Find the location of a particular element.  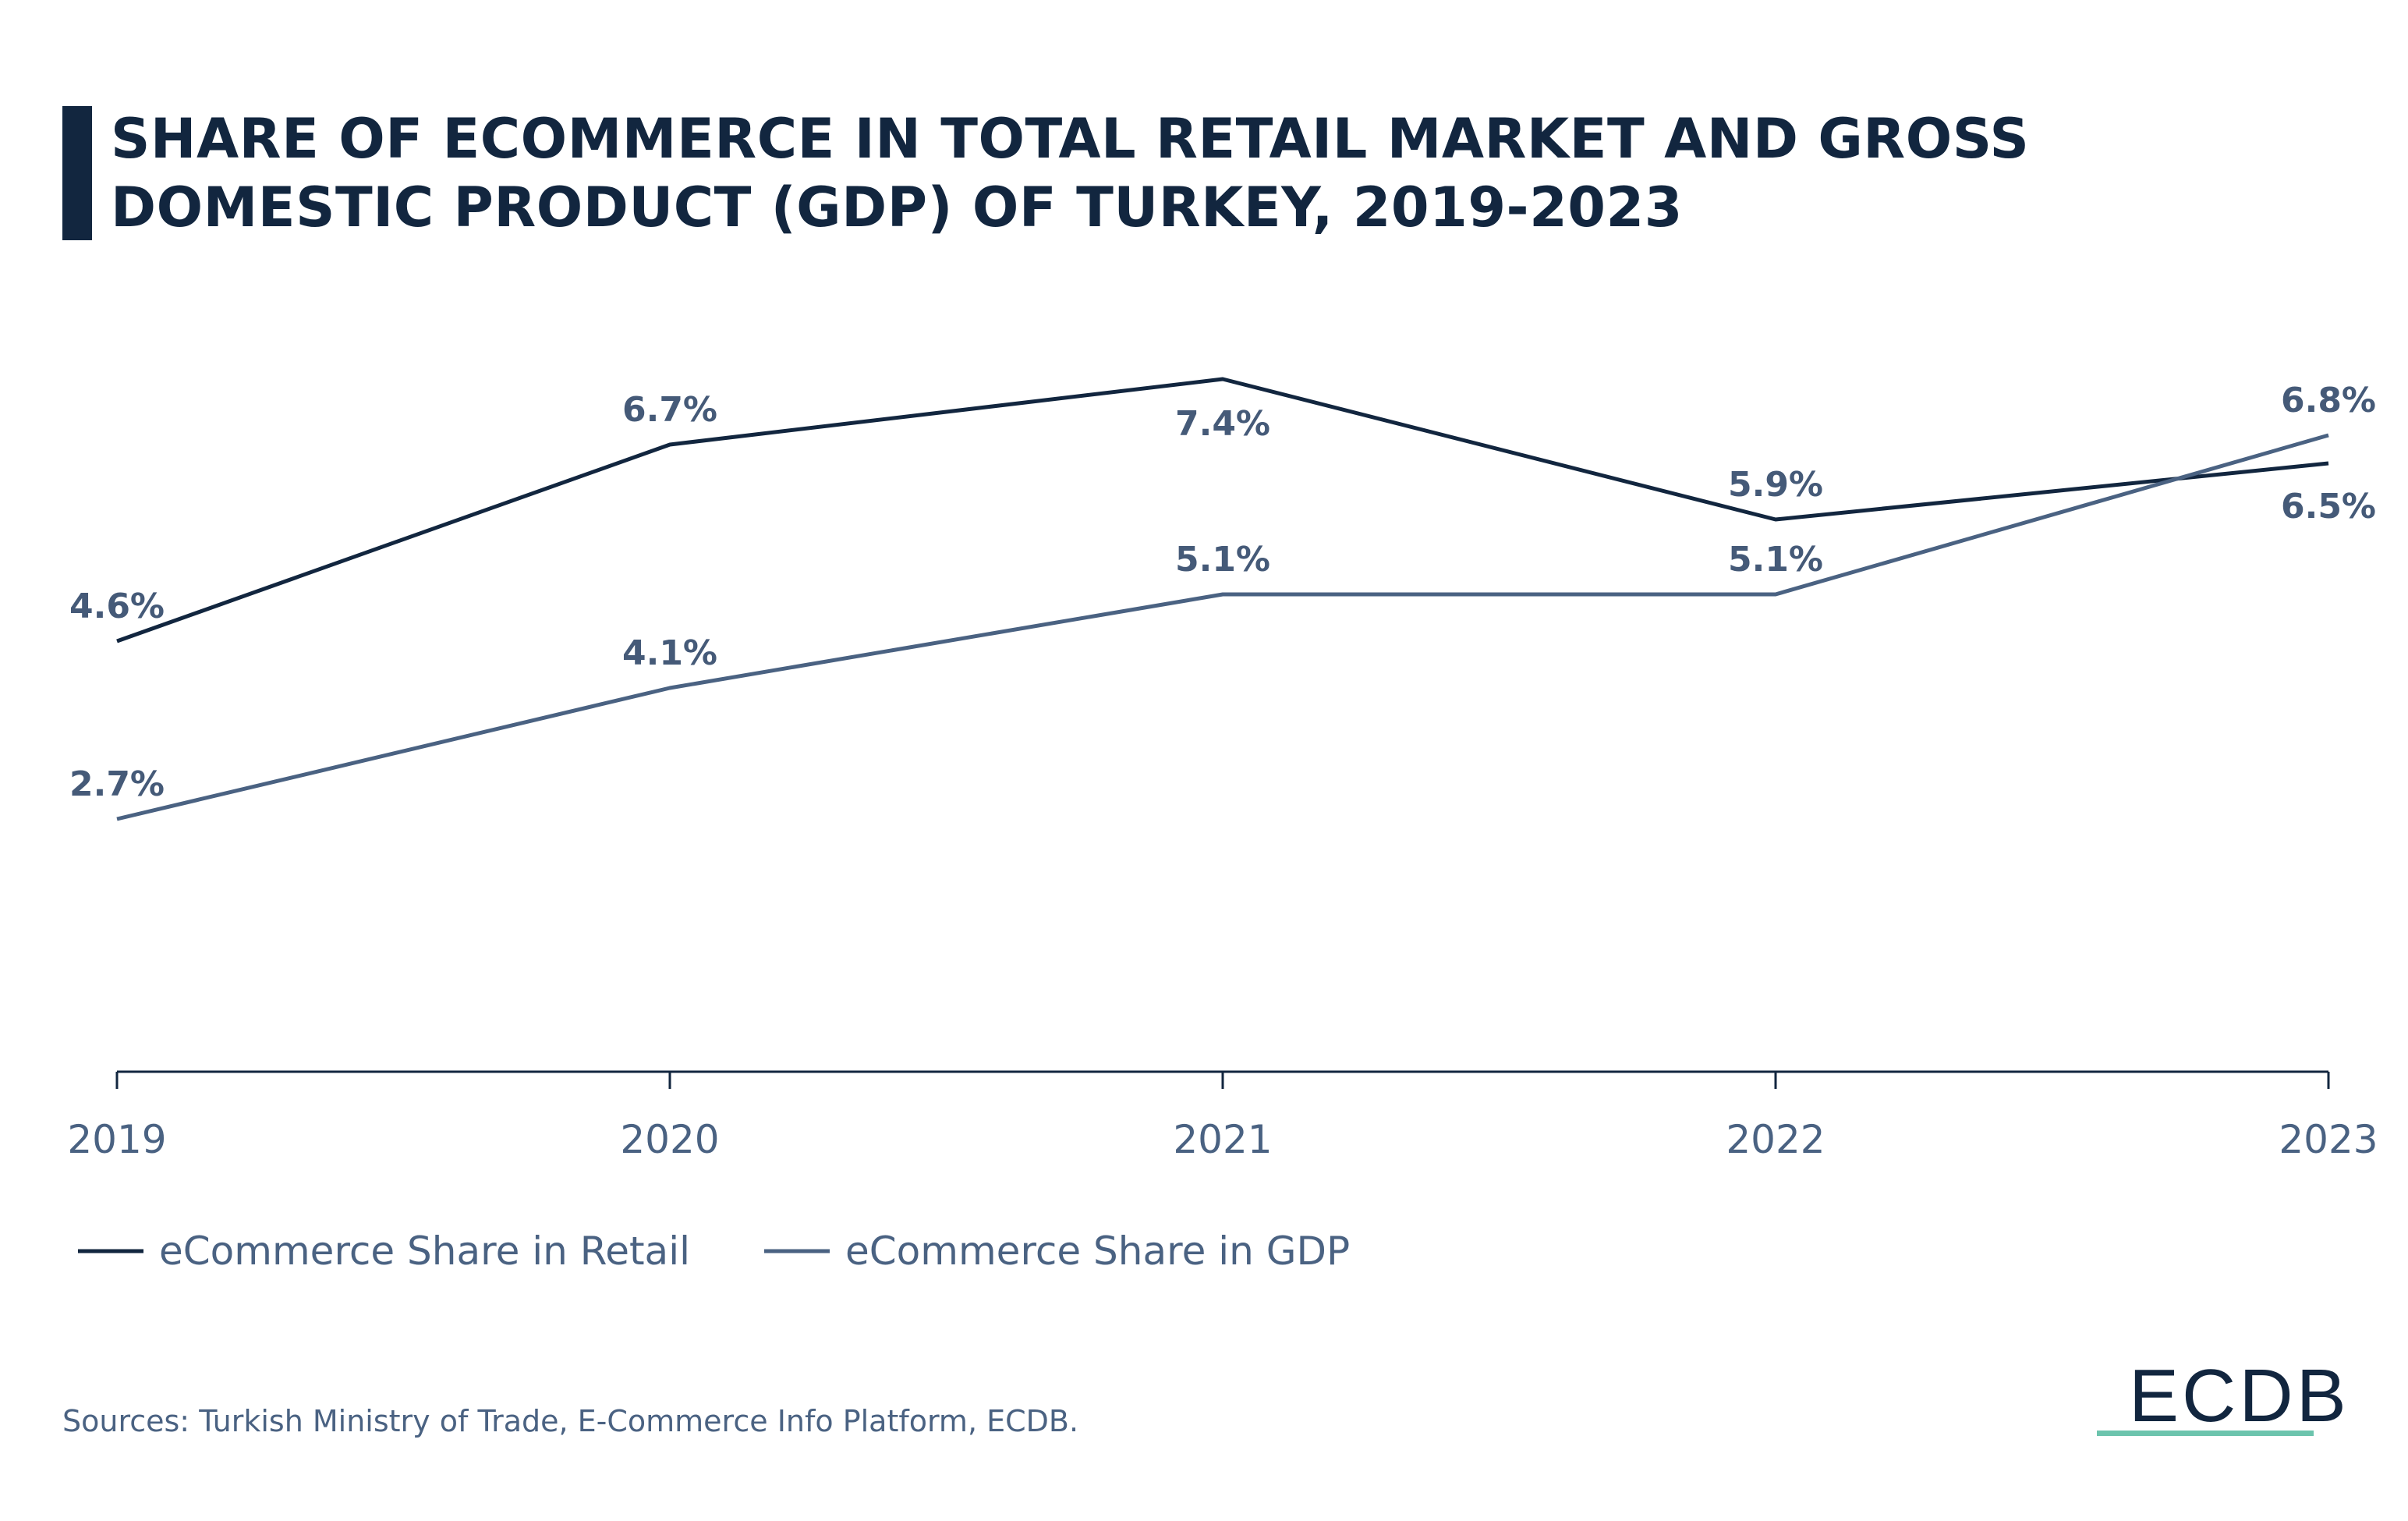

data-label: 7.4% is located at coordinates (1222, 424).